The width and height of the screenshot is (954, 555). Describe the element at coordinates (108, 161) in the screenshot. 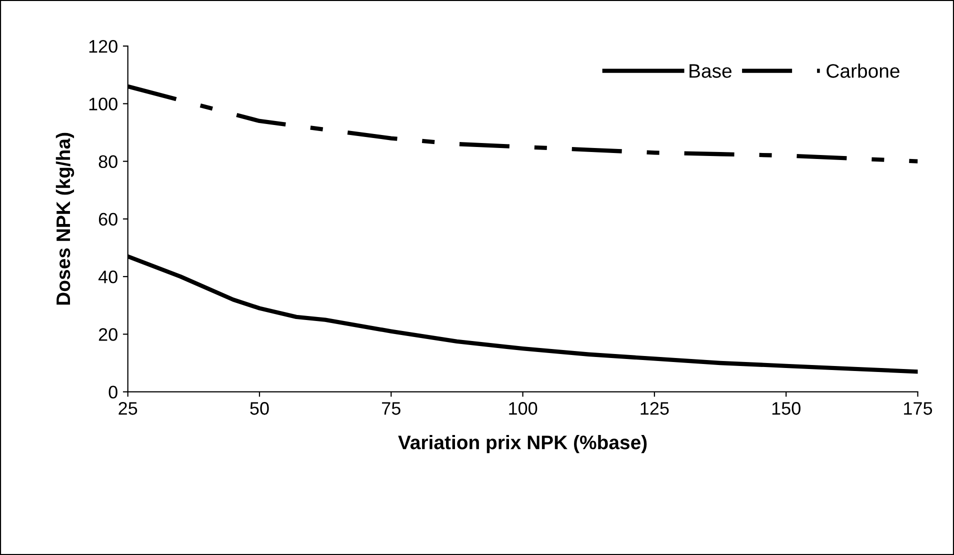

I see `y-tick-label: 80` at that location.